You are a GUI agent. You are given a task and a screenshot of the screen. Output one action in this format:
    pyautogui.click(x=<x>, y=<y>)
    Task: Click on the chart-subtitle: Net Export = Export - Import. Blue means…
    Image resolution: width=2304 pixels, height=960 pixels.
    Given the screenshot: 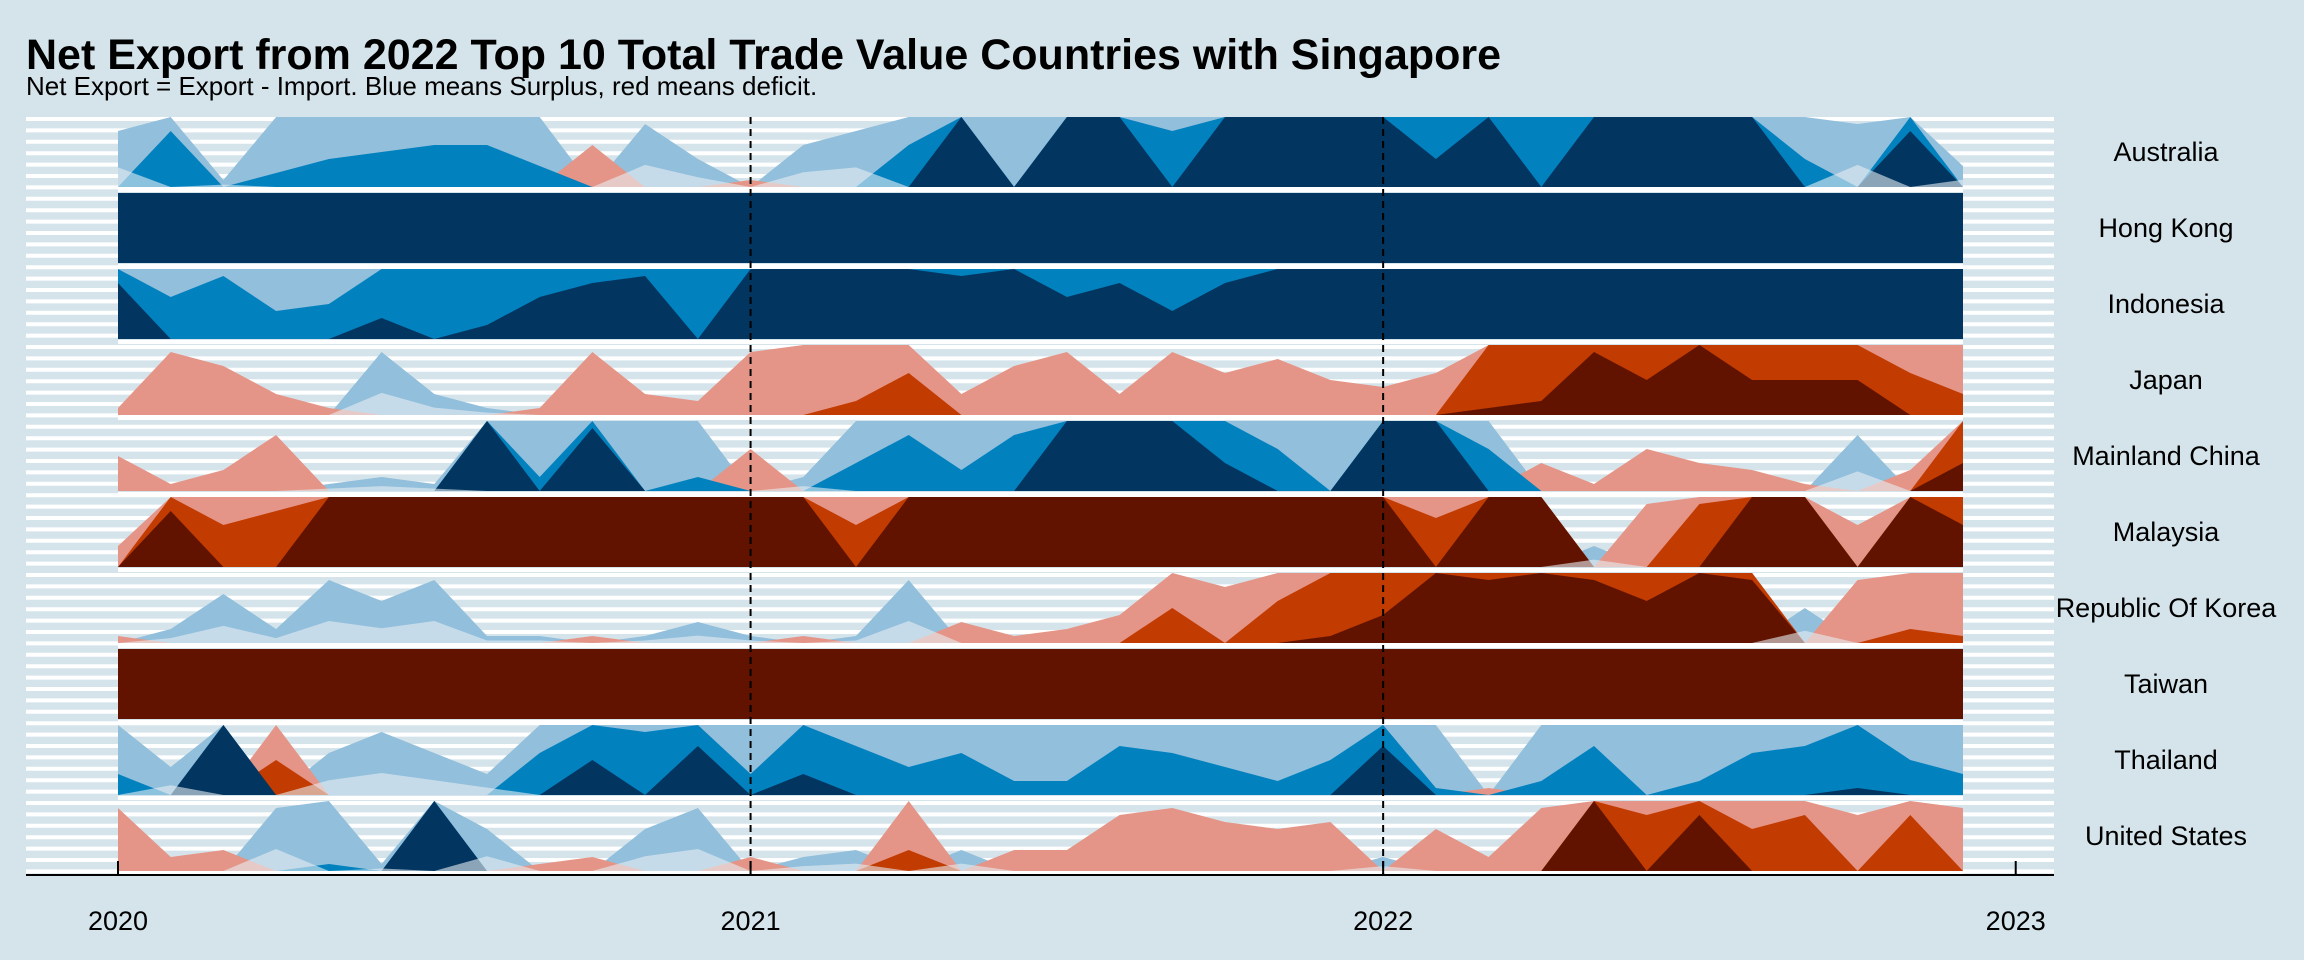 What is the action you would take?
    pyautogui.click(x=421, y=86)
    